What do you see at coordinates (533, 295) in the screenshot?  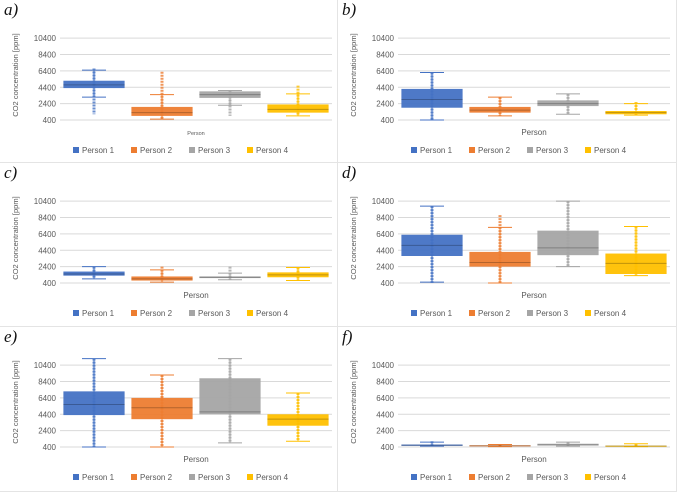 I see `x-axis-label: Person` at bounding box center [533, 295].